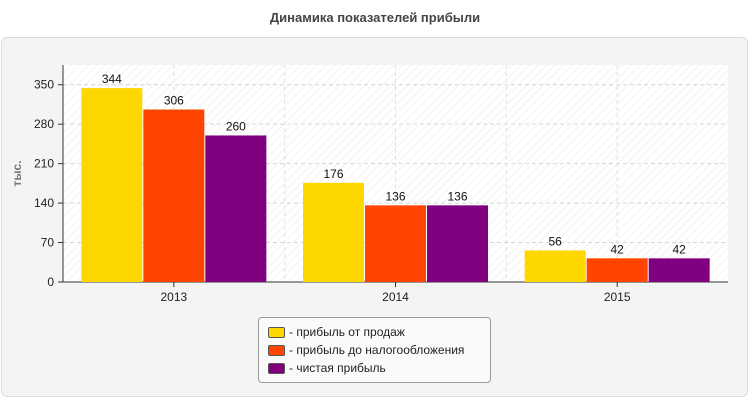 The image size is (750, 400). I want to click on bar-value-label: 344, so click(112, 79).